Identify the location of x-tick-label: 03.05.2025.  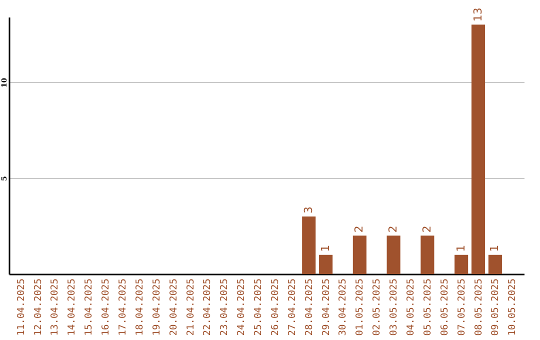
(394, 307).